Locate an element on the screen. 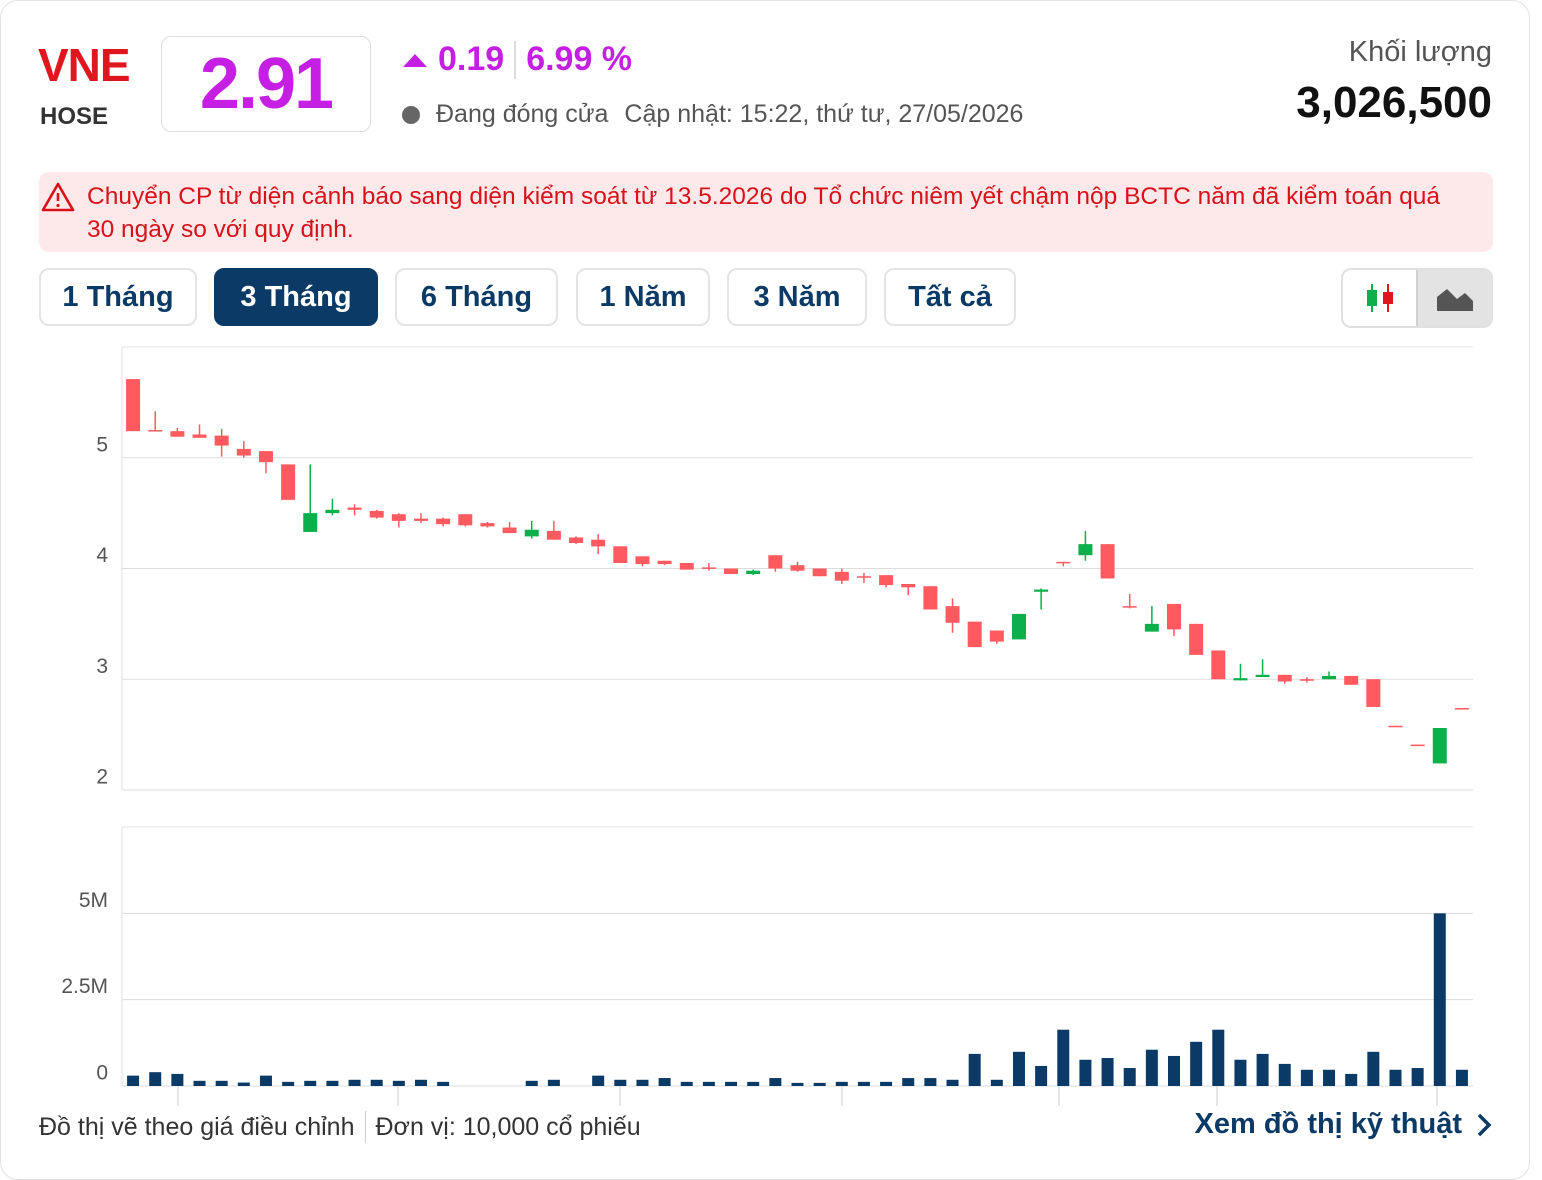  change-value: 0.19 is located at coordinates (471, 59).